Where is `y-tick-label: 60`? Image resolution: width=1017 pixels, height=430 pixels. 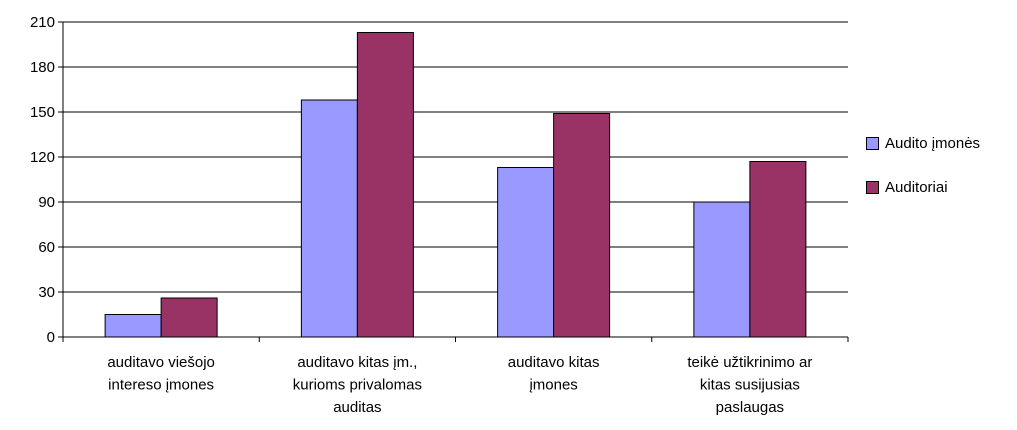
y-tick-label: 60 is located at coordinates (46, 247).